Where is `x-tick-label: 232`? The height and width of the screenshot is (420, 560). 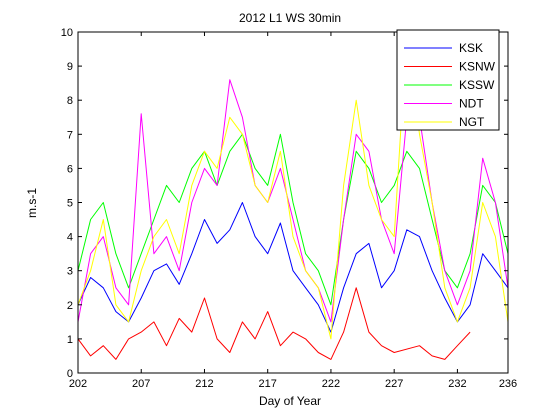
x-tick-label: 232 is located at coordinates (457, 384).